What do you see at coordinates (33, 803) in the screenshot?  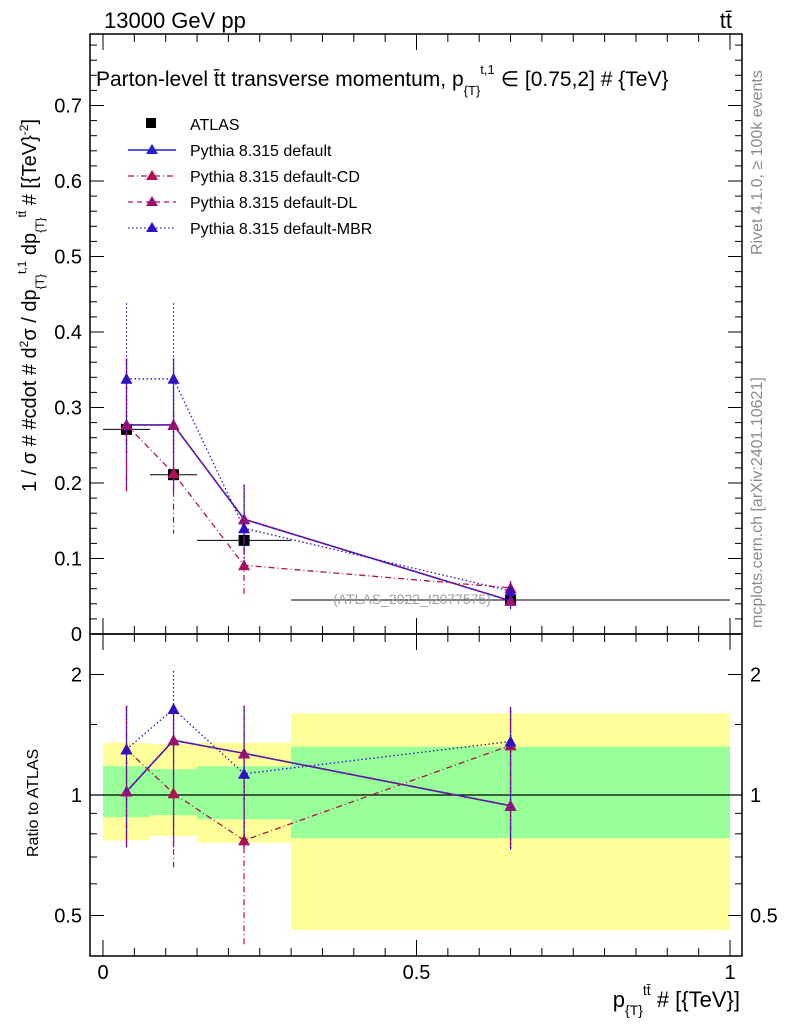 I see `ratio-y-axis-label: Ratio to ATLAS` at bounding box center [33, 803].